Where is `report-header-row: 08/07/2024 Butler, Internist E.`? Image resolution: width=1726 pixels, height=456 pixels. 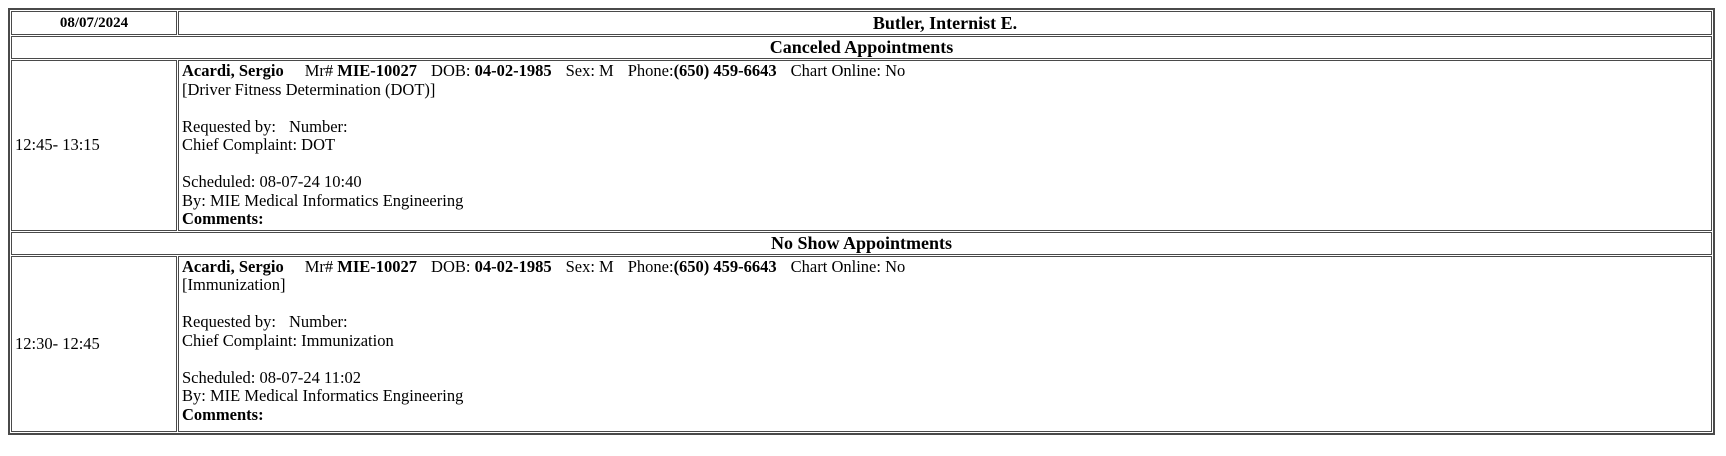
report-header-row: 08/07/2024 Butler, Internist E. is located at coordinates (861, 23).